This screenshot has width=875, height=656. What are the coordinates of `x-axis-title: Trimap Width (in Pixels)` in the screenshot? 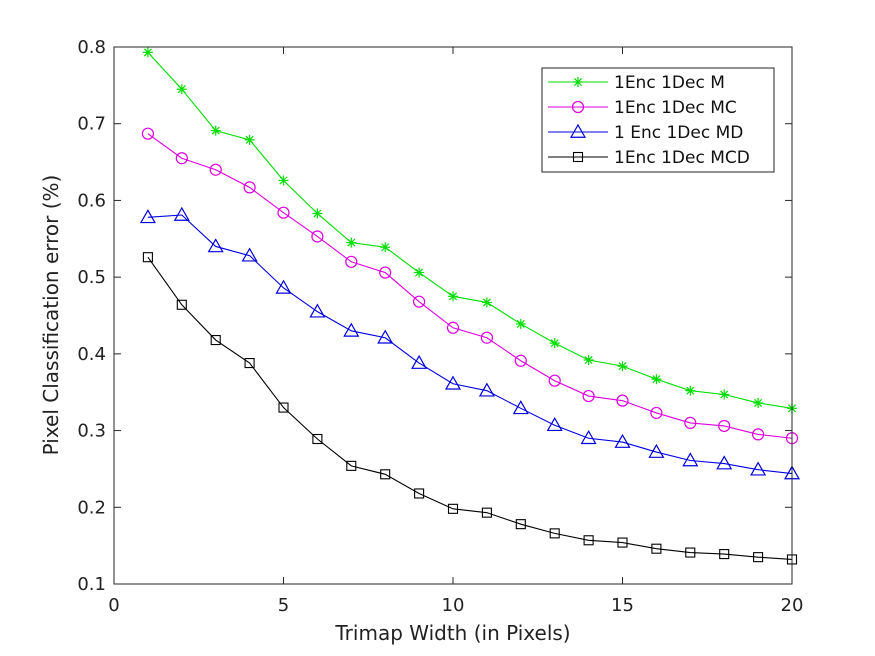 It's located at (452, 633).